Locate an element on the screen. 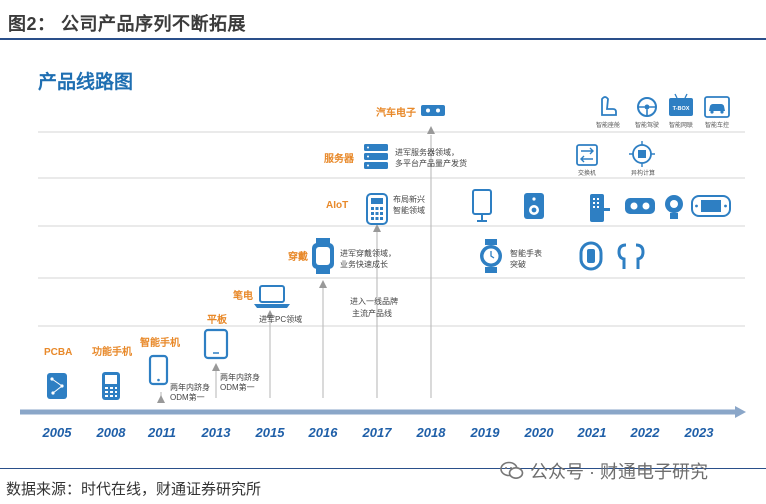 The width and height of the screenshot is (766, 504). year-label: 2013 is located at coordinates (216, 432).